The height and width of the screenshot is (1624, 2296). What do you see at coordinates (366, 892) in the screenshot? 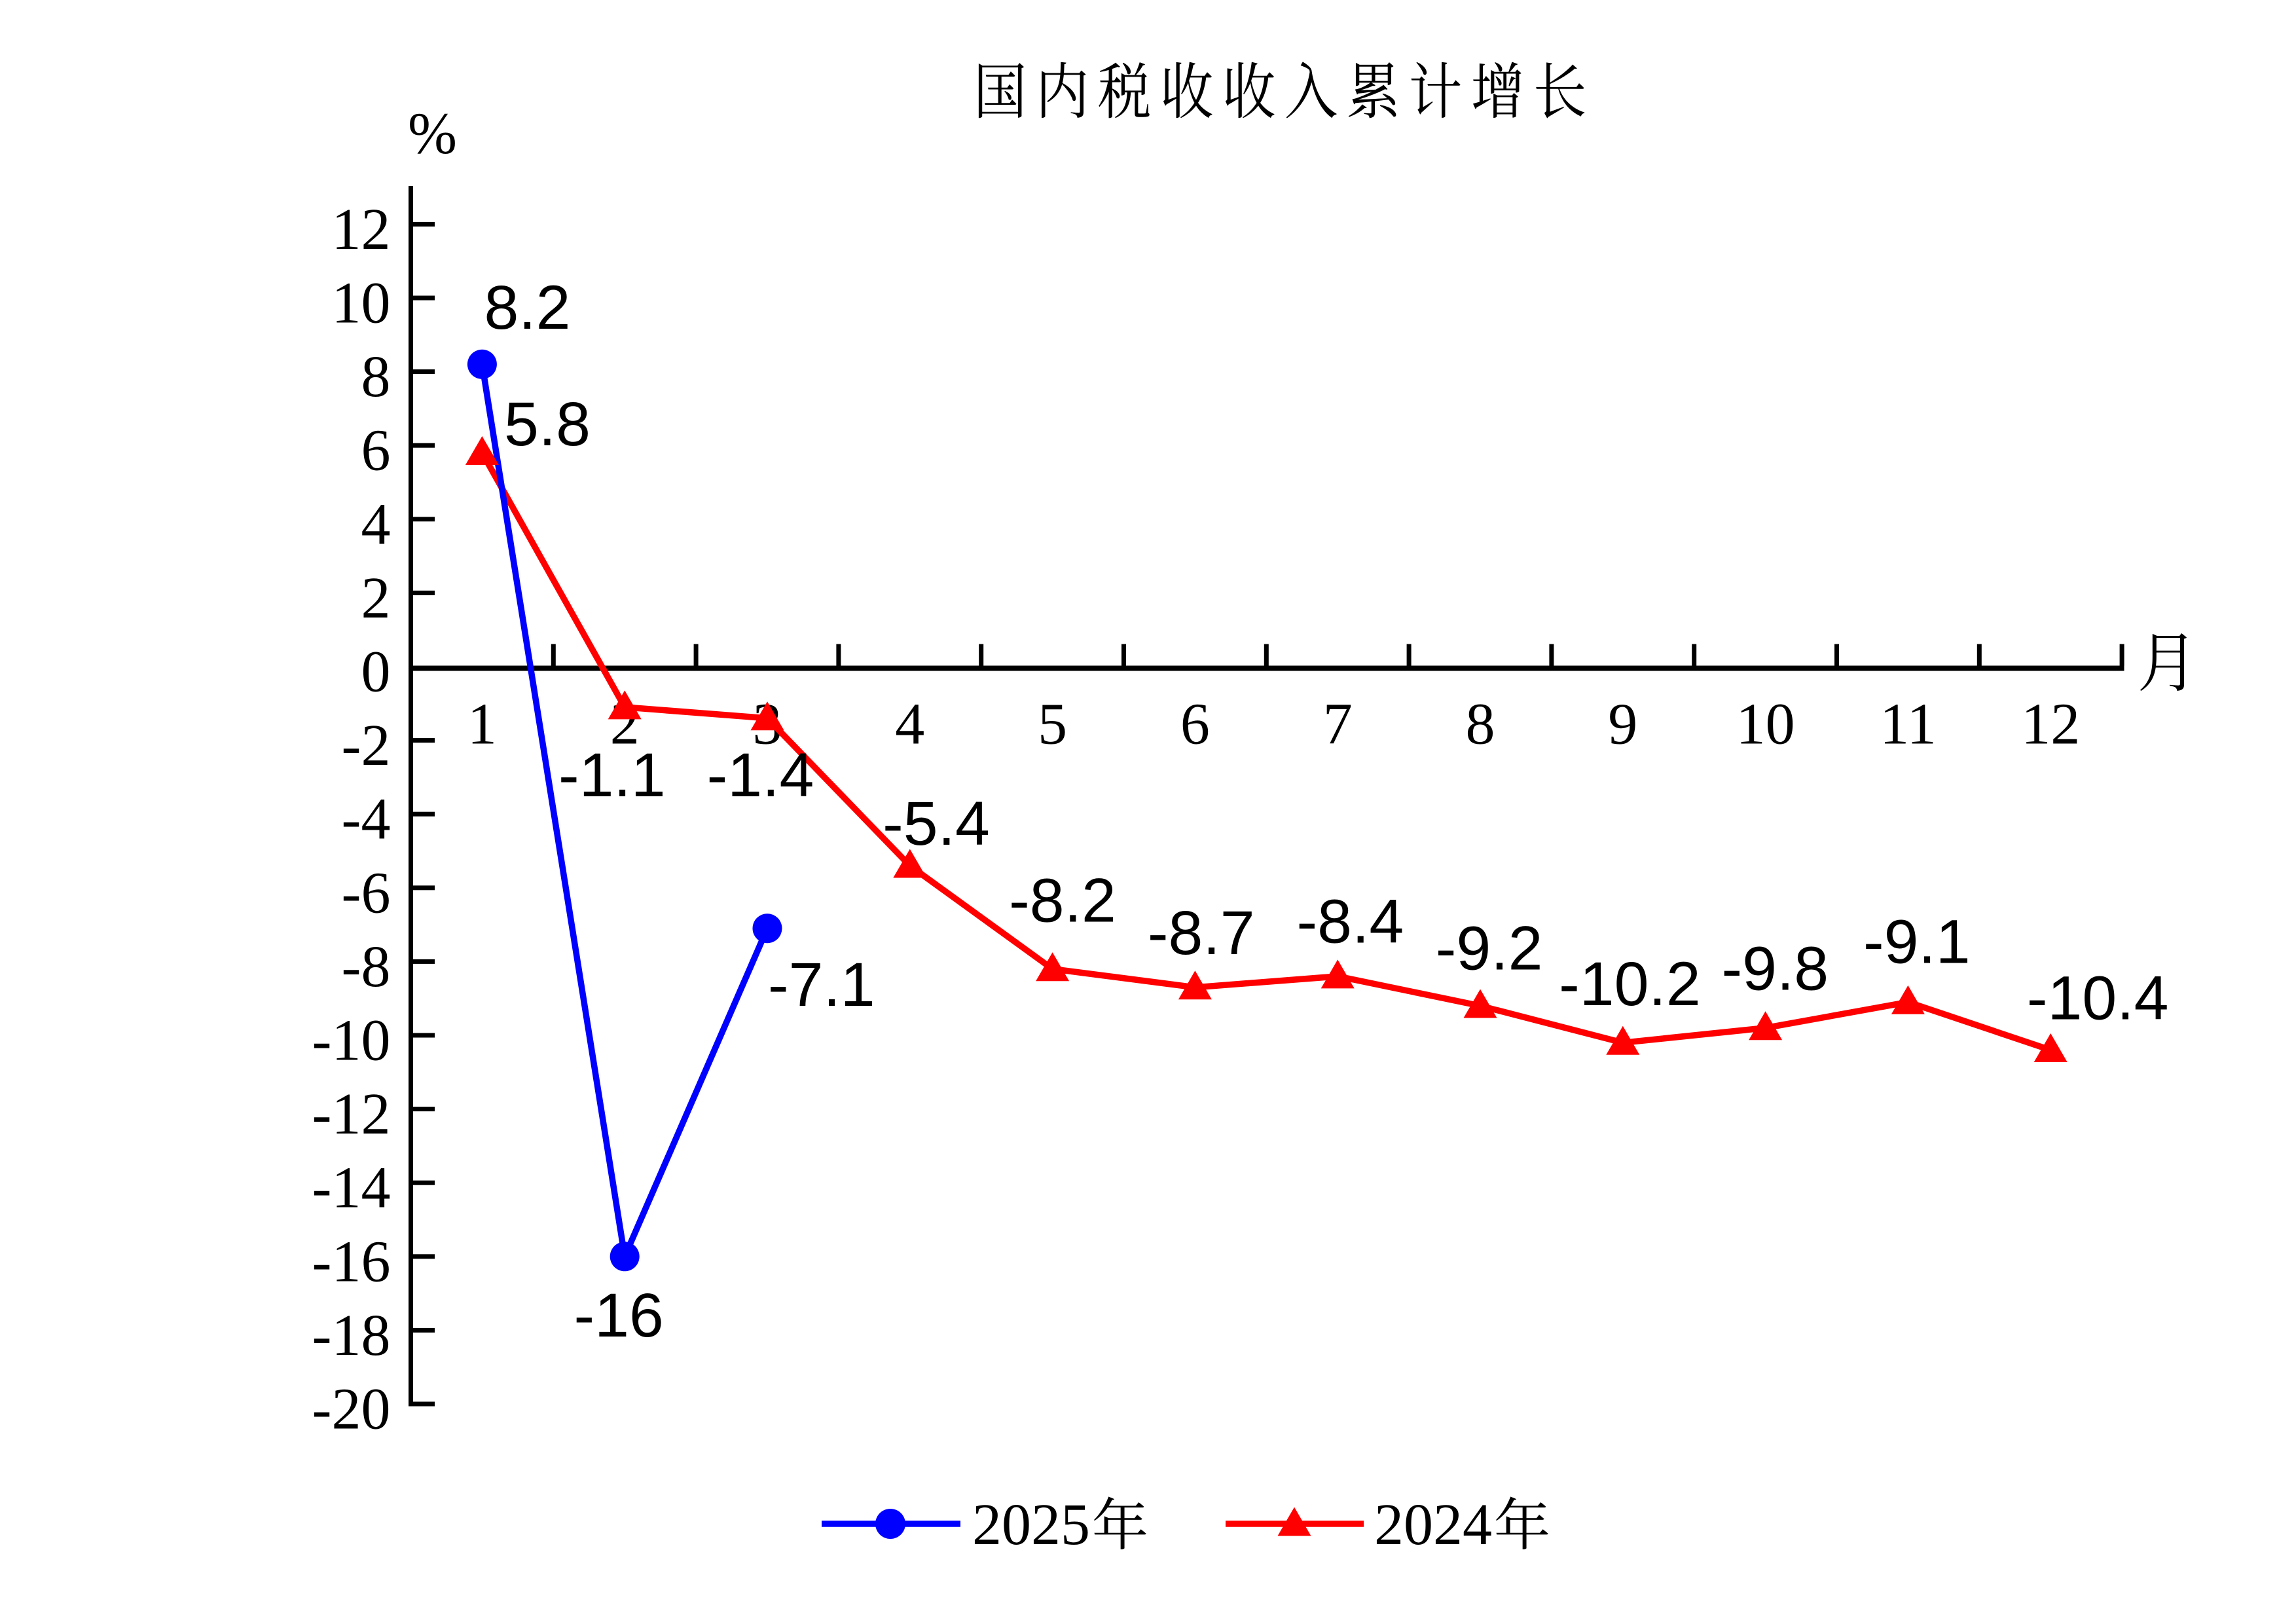
I see `svg-text: -6` at bounding box center [366, 892].